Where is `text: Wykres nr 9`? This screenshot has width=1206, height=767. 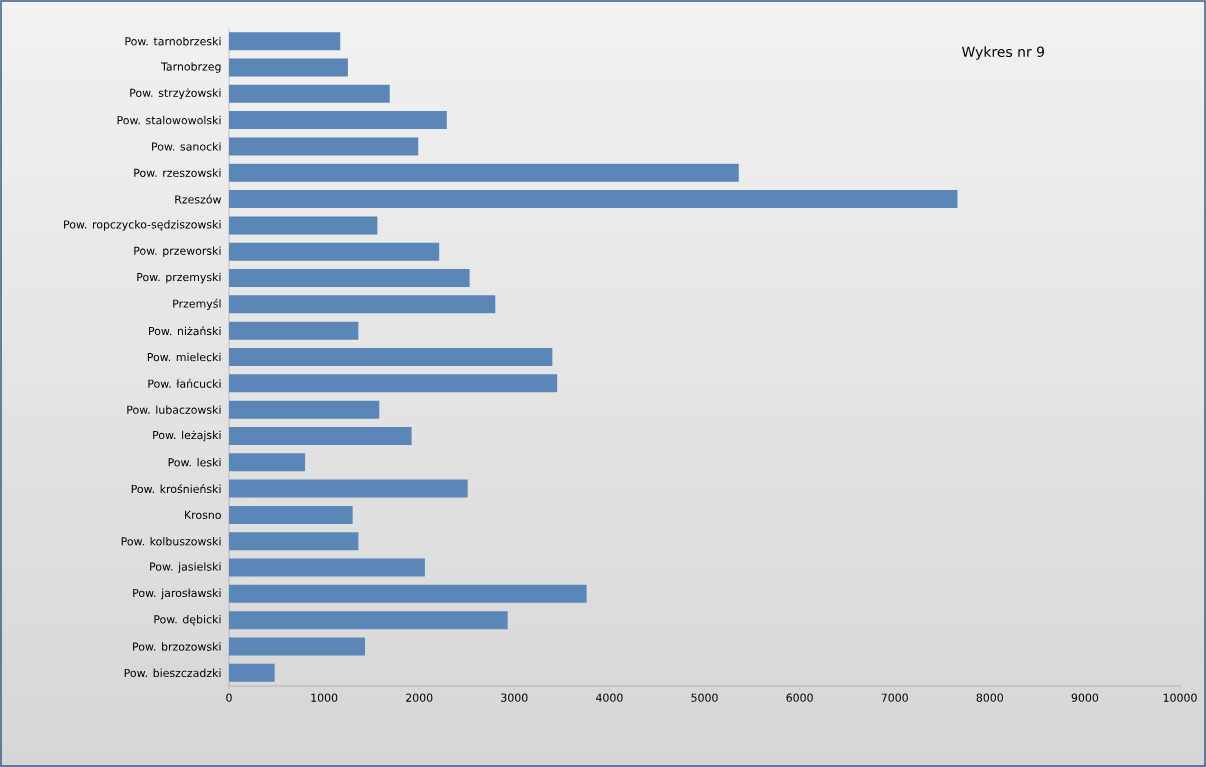
text: Wykres nr 9 is located at coordinates (1003, 53).